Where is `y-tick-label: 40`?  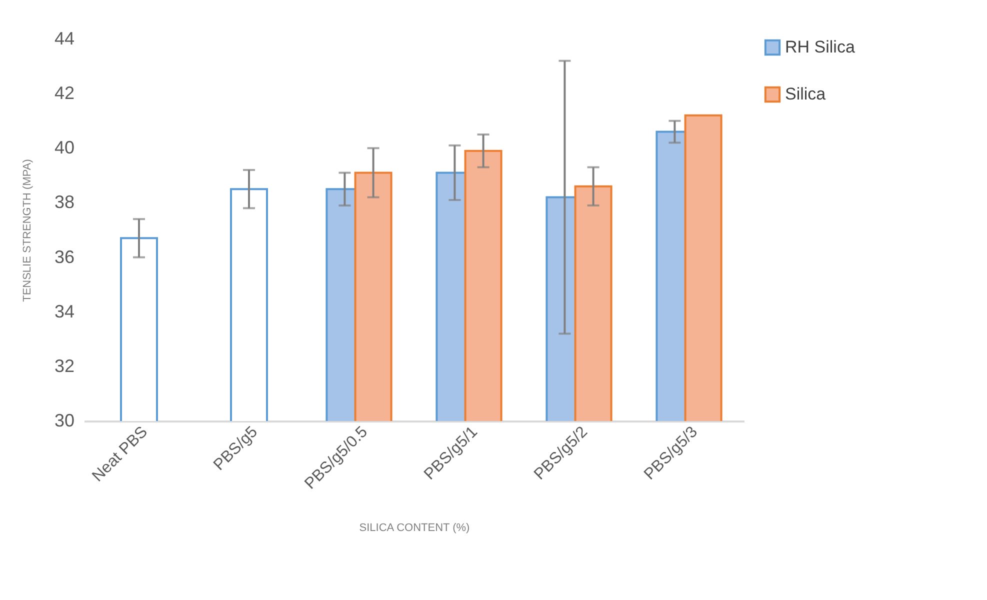
y-tick-label: 40 is located at coordinates (64, 148).